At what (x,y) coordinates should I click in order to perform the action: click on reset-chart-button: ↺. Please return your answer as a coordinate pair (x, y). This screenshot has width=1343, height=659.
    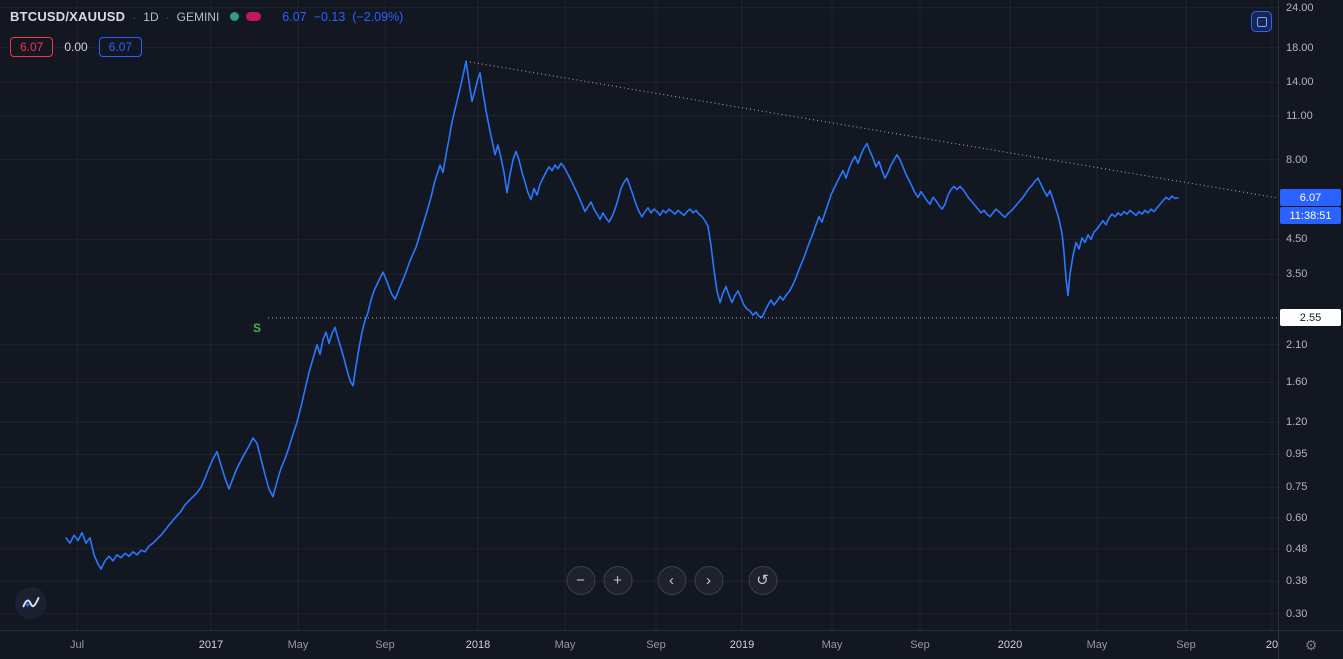
    Looking at the image, I should click on (762, 580).